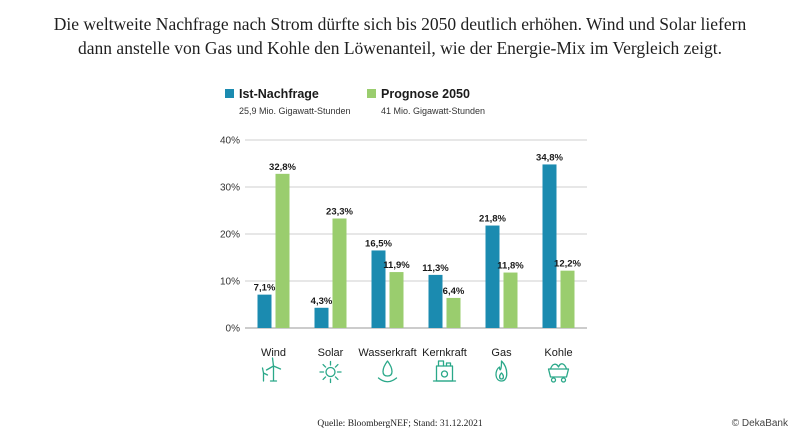  I want to click on legend-label: Prognose 2050, so click(425, 94).